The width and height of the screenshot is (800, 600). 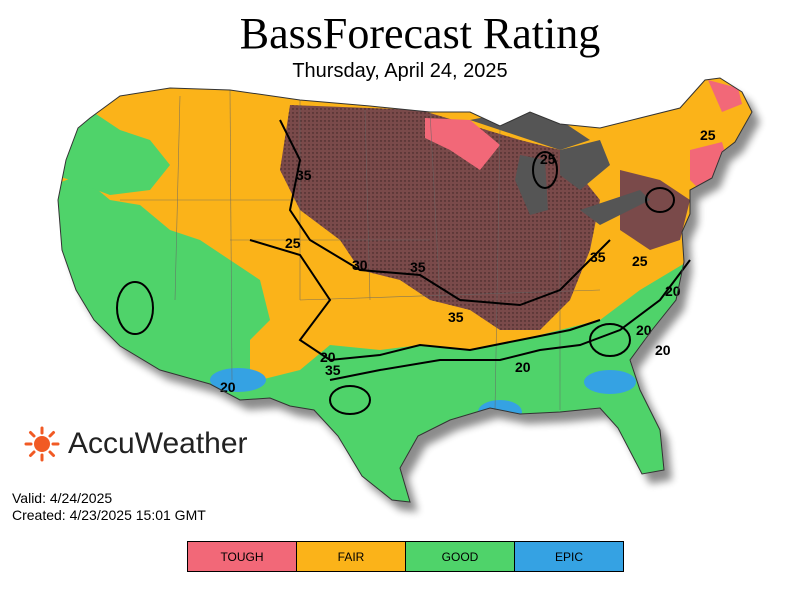 I want to click on rating-legend: TOUGH FAIR GOOD EPIC, so click(x=405, y=556).